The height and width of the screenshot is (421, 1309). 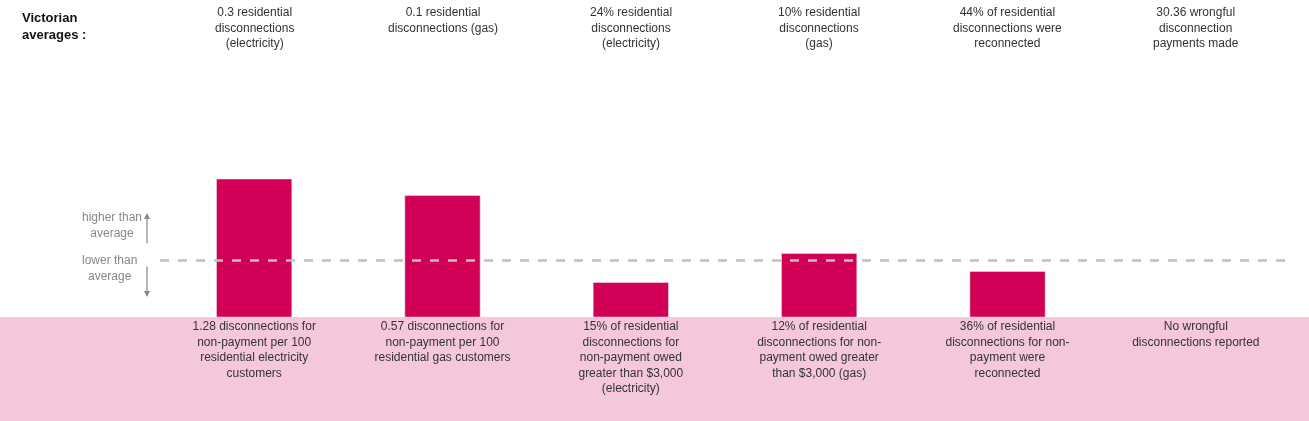 I want to click on x-tick-label: 1.28 disconnections for non-payment per 100 residential electricity customers, so click(x=254, y=349).